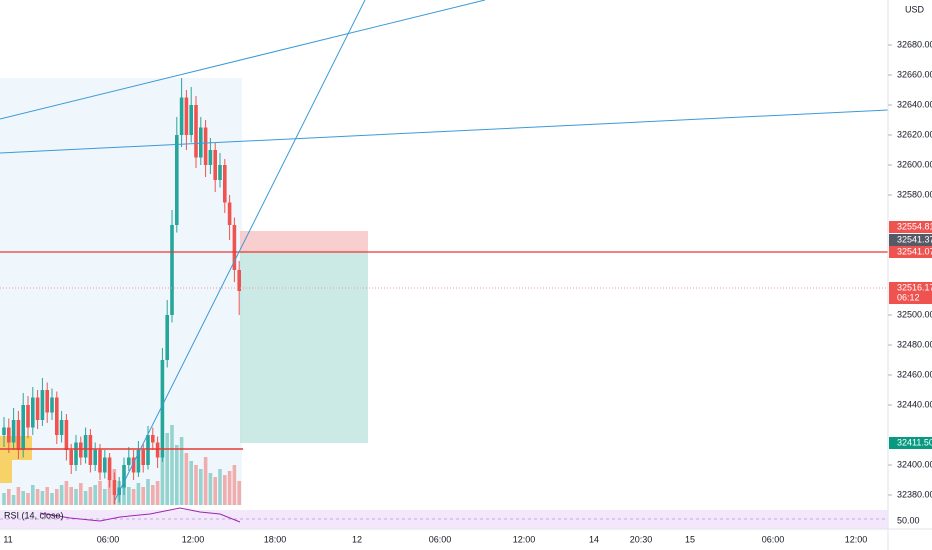 The width and height of the screenshot is (932, 550). I want to click on currency: USD, so click(915, 9).